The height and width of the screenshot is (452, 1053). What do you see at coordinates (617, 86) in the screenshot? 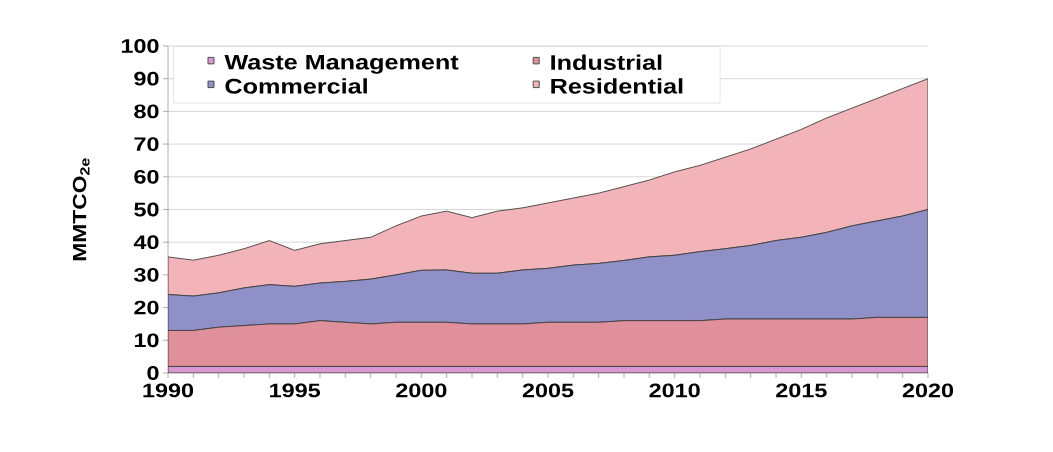
I see `legend-label: Residential` at bounding box center [617, 86].